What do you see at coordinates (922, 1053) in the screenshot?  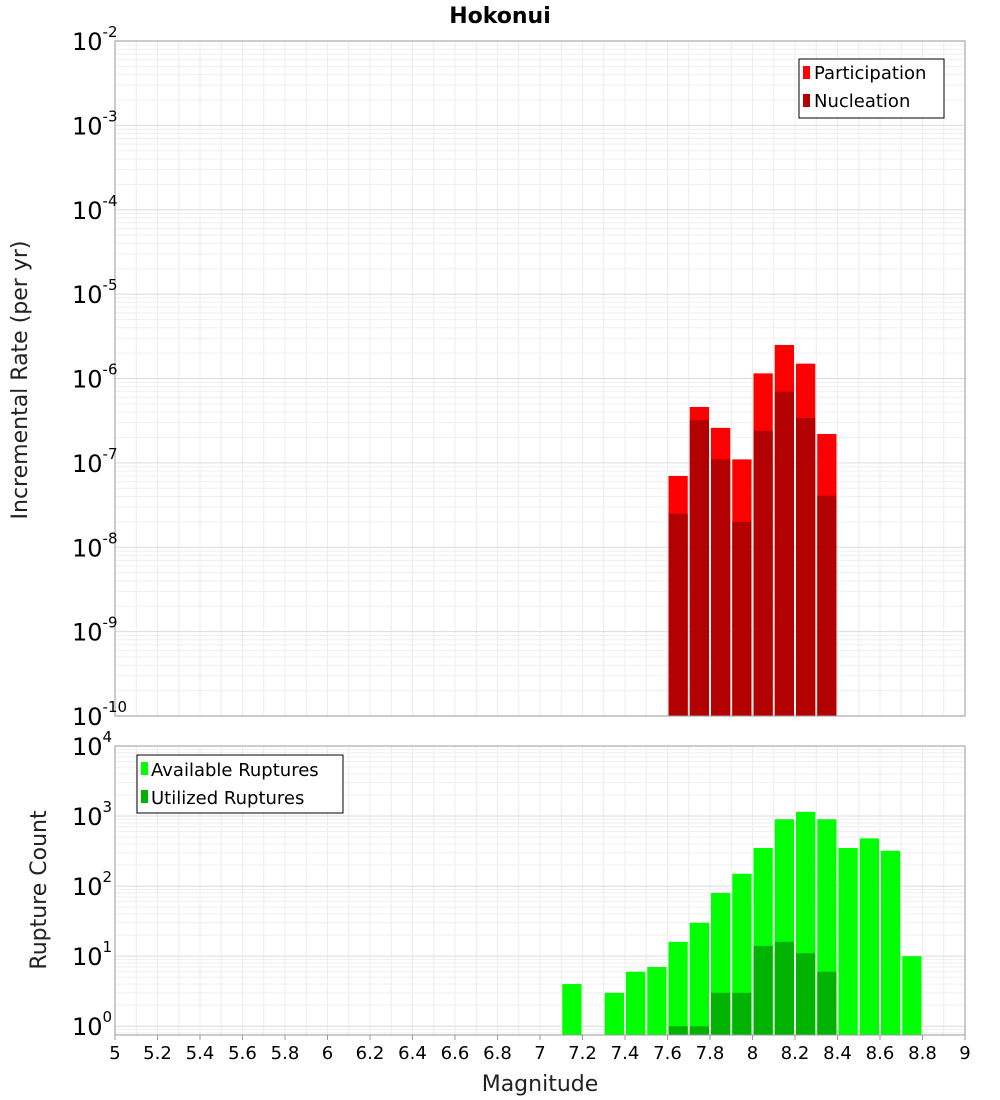 I see `x-tick-label: 8.8` at bounding box center [922, 1053].